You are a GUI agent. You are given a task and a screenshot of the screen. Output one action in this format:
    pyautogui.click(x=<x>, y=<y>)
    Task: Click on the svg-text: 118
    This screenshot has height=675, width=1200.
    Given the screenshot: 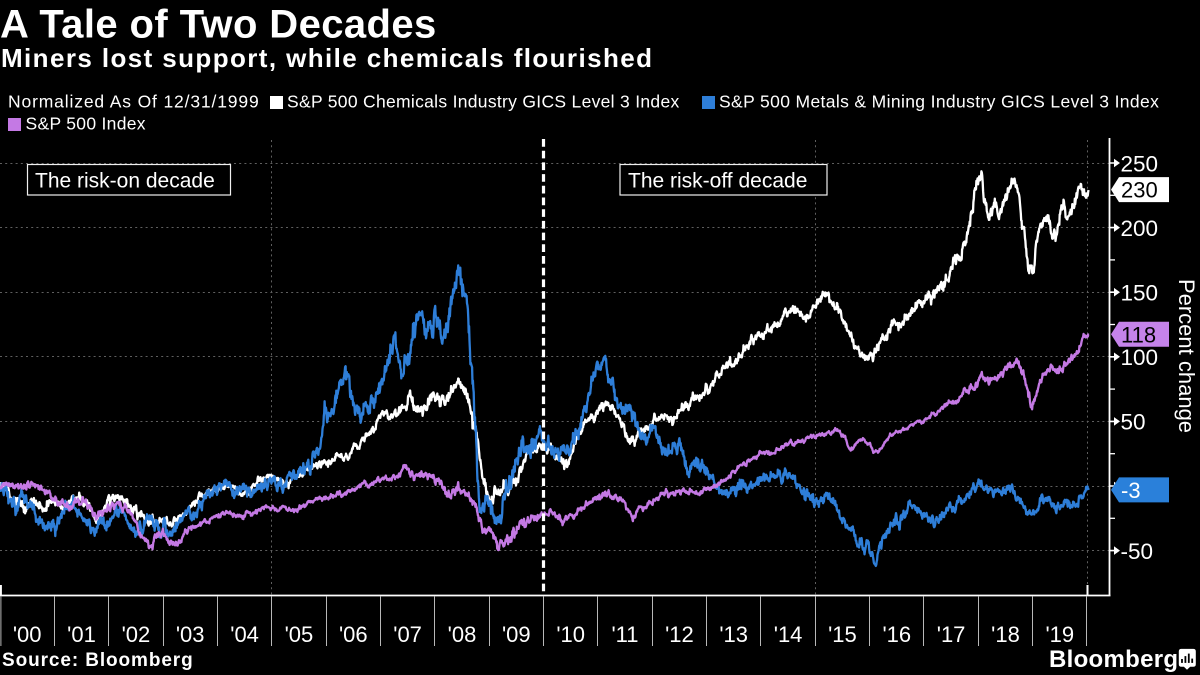 What is the action you would take?
    pyautogui.click(x=1138, y=334)
    